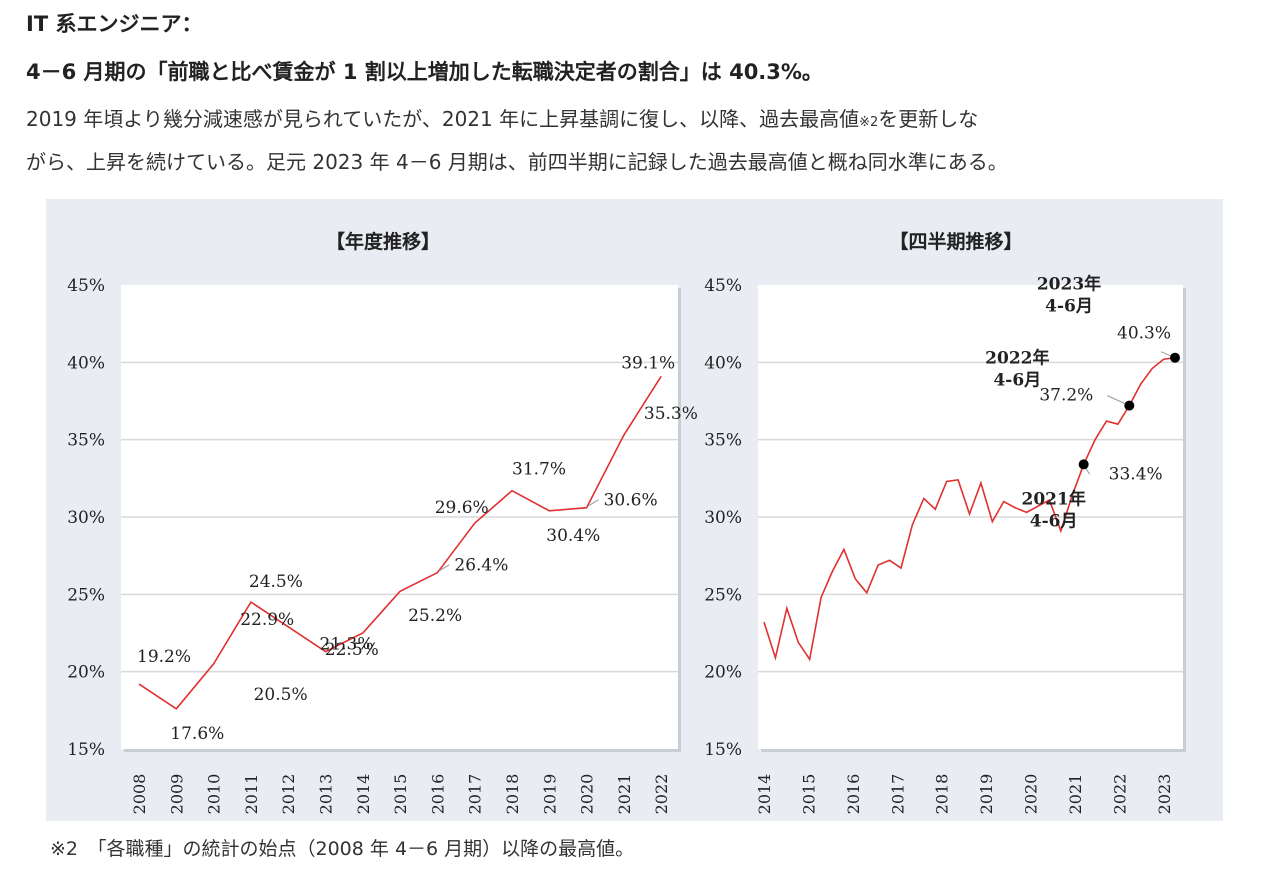  I want to click on footnote: ※2 「各職種」の統計の始点（2008 年 4－6 月期）以降の最高値。, so click(342, 849).